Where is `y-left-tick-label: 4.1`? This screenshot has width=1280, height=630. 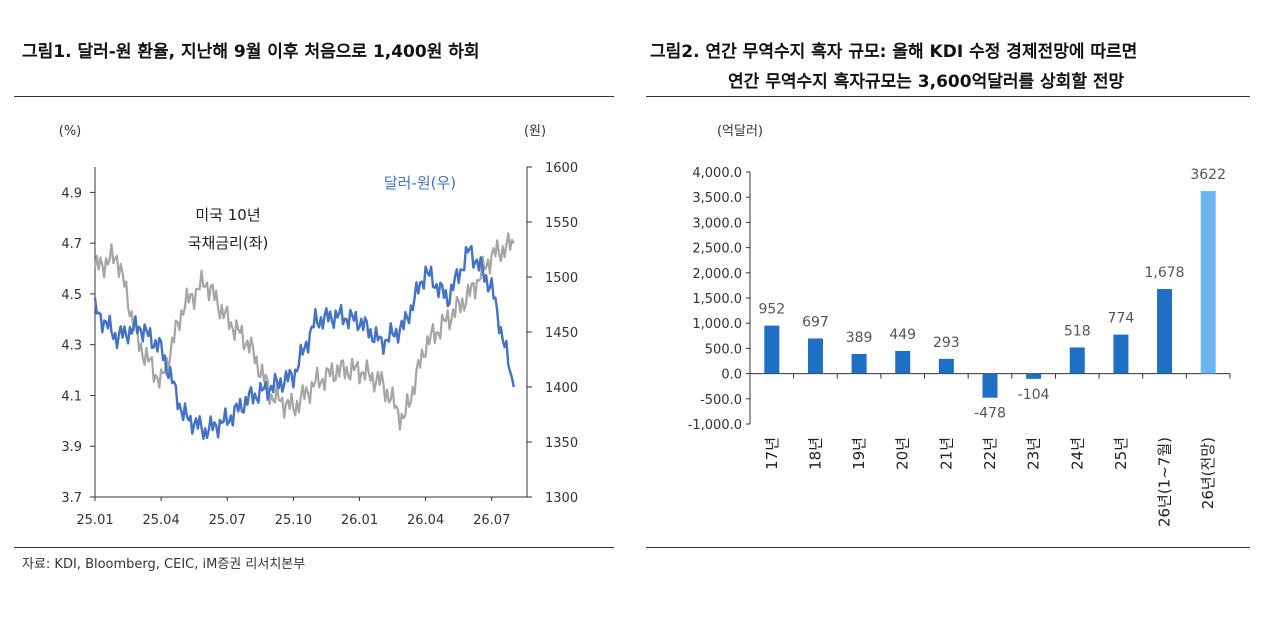 y-left-tick-label: 4.1 is located at coordinates (71, 396).